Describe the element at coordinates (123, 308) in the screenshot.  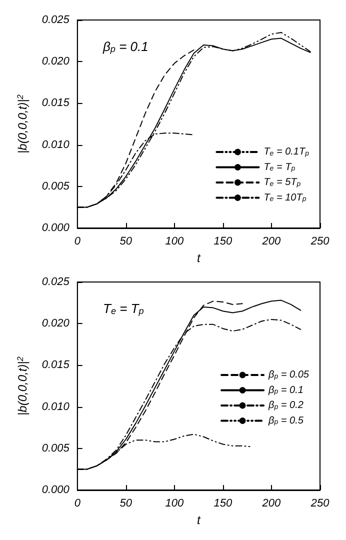
I see `annotation: Te = Tp` at that location.